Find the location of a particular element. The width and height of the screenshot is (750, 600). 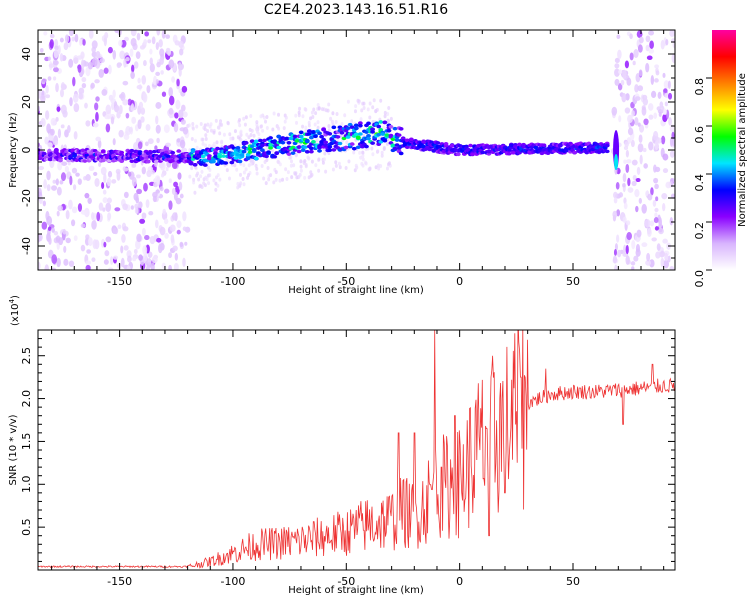

colorbar-tick-label: 0.6 is located at coordinates (699, 135).